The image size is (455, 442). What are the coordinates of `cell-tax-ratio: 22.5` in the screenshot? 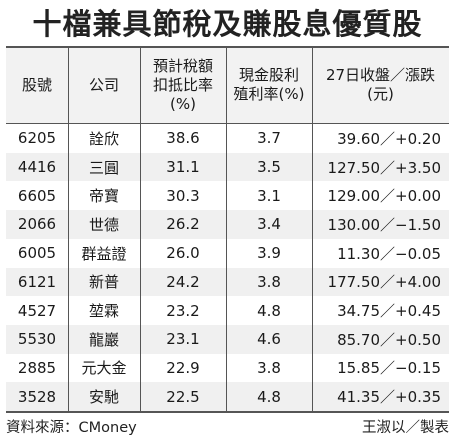 It's located at (183, 396).